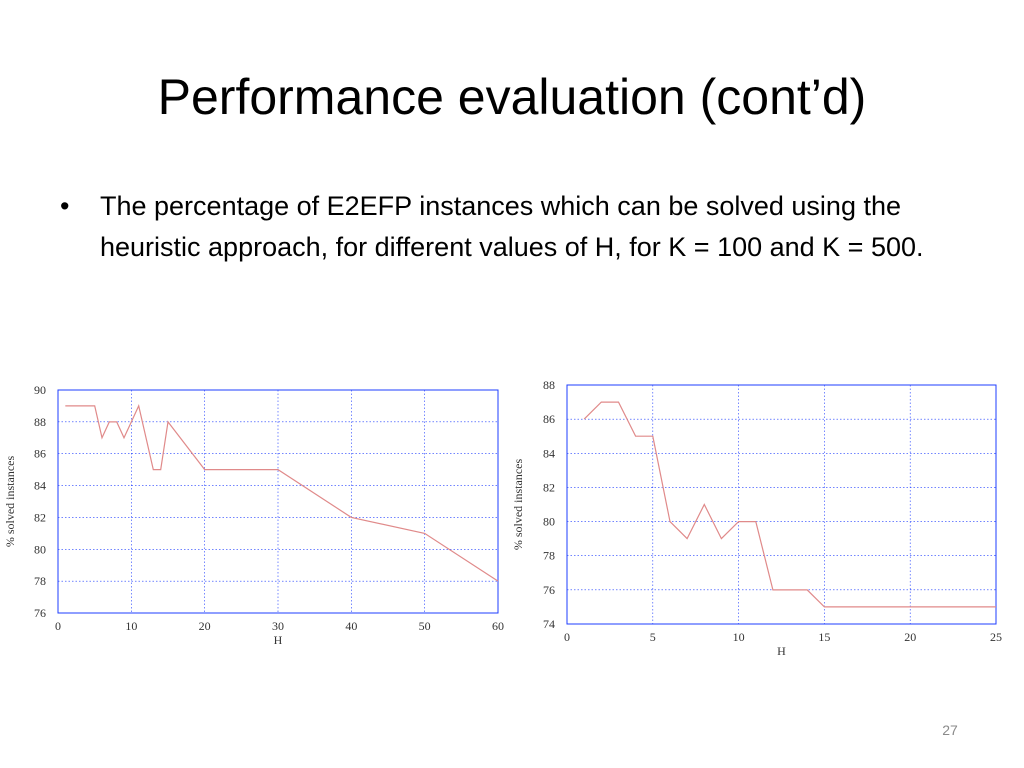 The height and width of the screenshot is (768, 1024). I want to click on slide-title: Performance evaluation (cont’d), so click(512, 97).